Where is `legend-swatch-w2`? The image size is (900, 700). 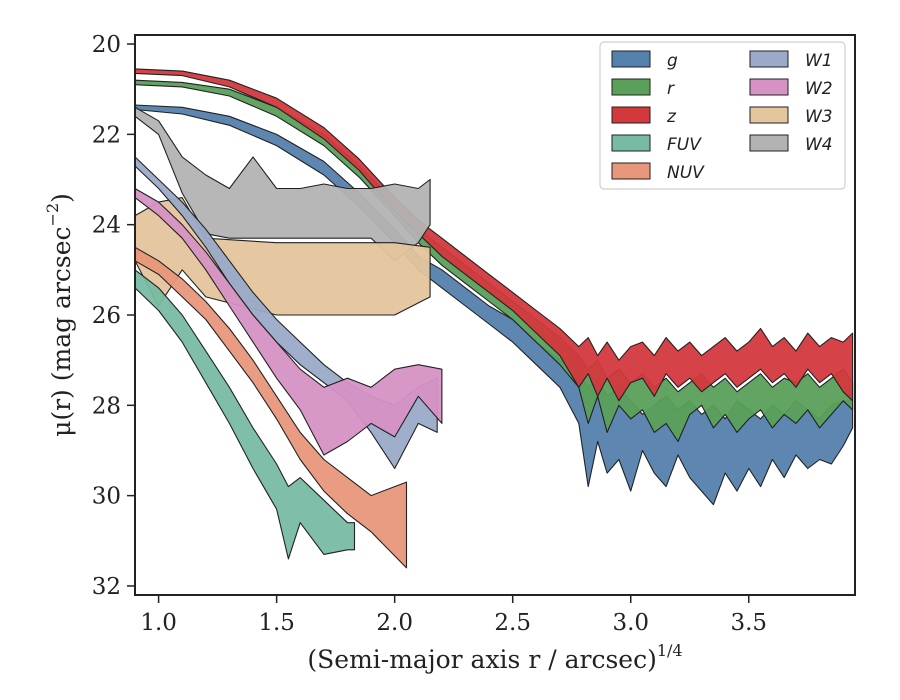
legend-swatch-w2 is located at coordinates (769, 87).